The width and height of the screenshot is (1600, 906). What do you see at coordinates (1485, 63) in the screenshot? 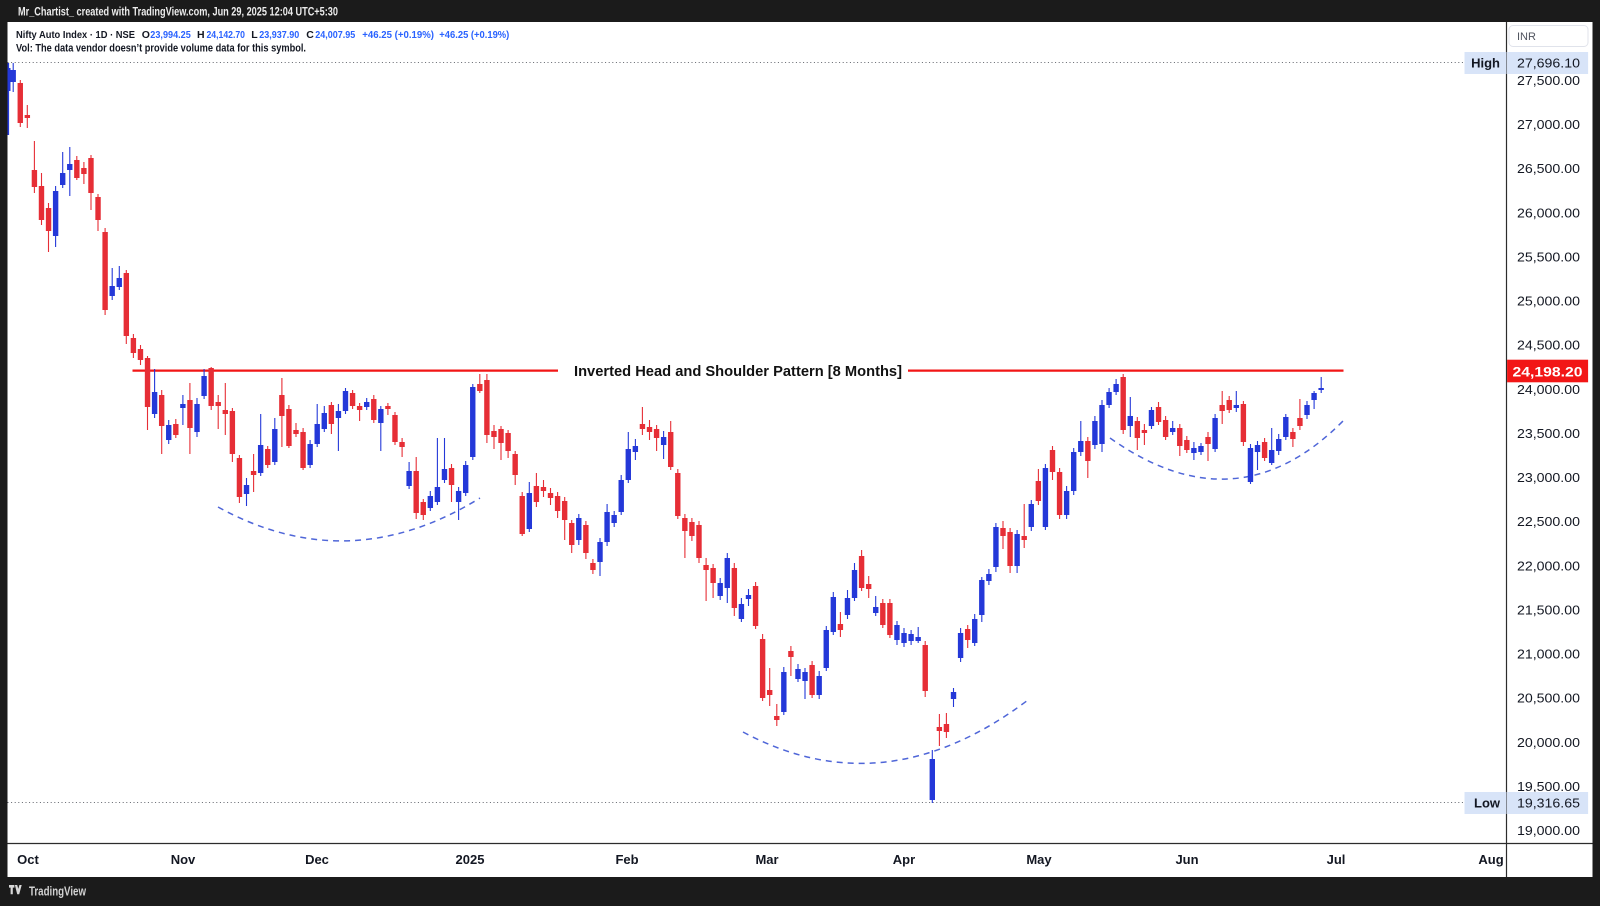
I see `svg-text: High` at bounding box center [1485, 63].